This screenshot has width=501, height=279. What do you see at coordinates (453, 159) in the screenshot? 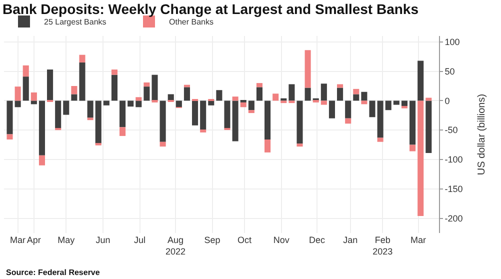
I see `y-tick-label: -100` at bounding box center [453, 159].